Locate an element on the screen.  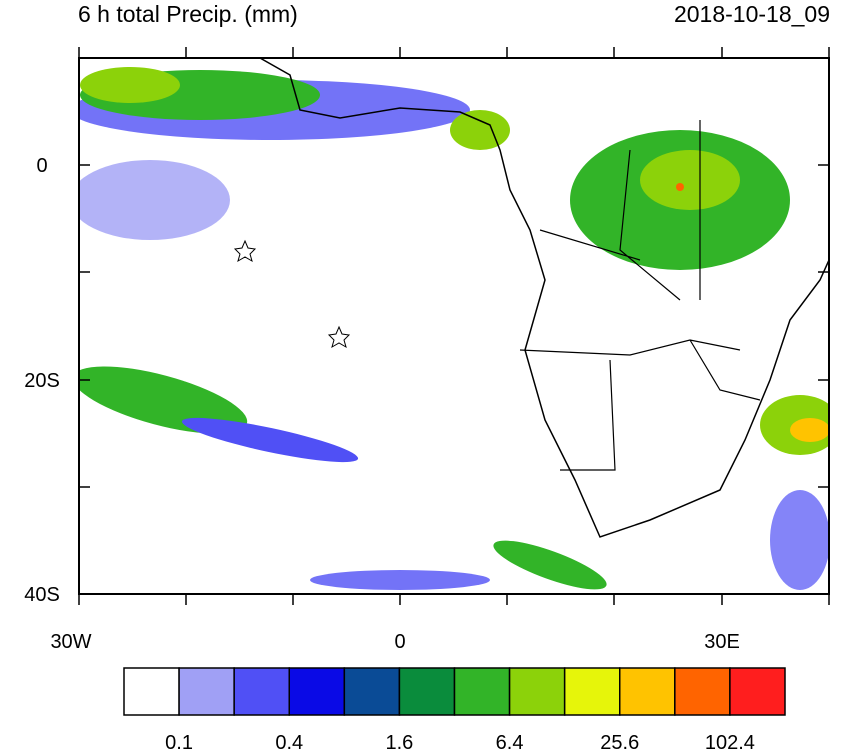
colorbar: 0.1 0.4 1.6 6.4 25.6 102.4 is located at coordinates (454, 710).